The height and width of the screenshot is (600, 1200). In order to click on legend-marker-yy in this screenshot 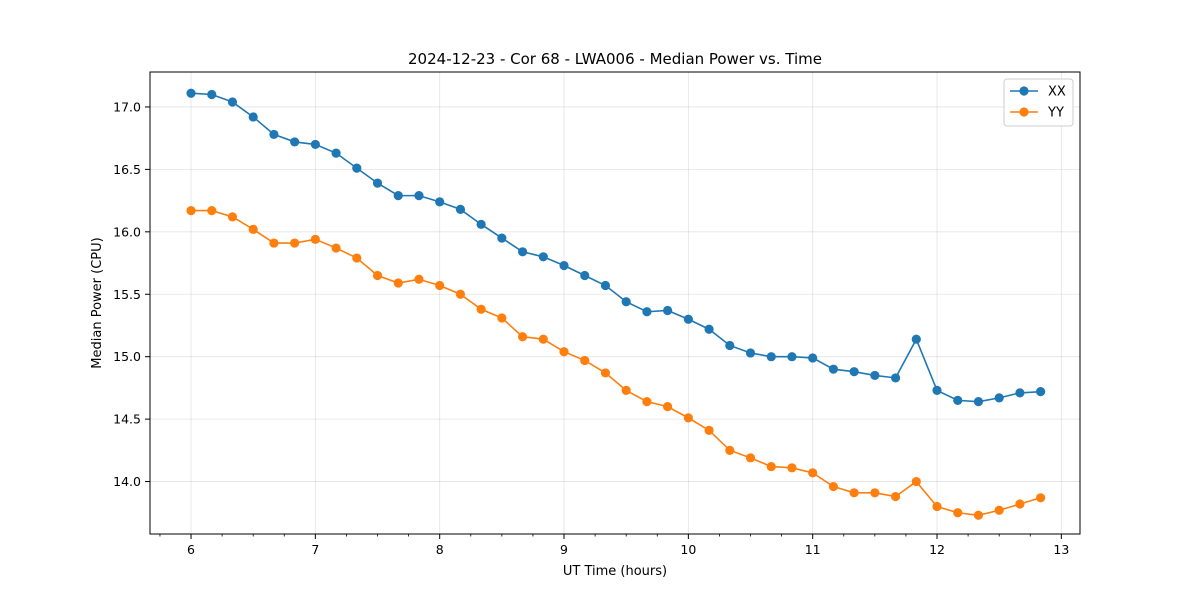, I will do `click(1024, 112)`.